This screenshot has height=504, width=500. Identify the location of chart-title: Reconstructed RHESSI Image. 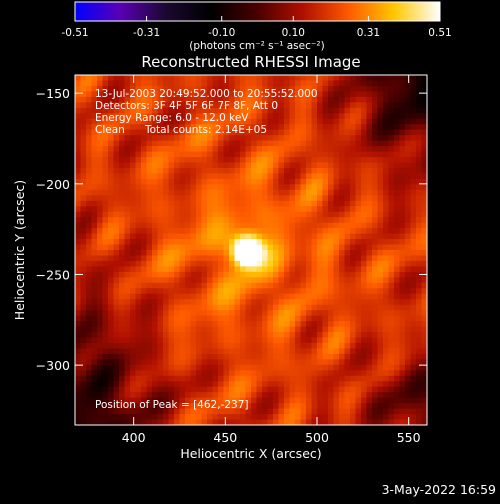
(250, 62).